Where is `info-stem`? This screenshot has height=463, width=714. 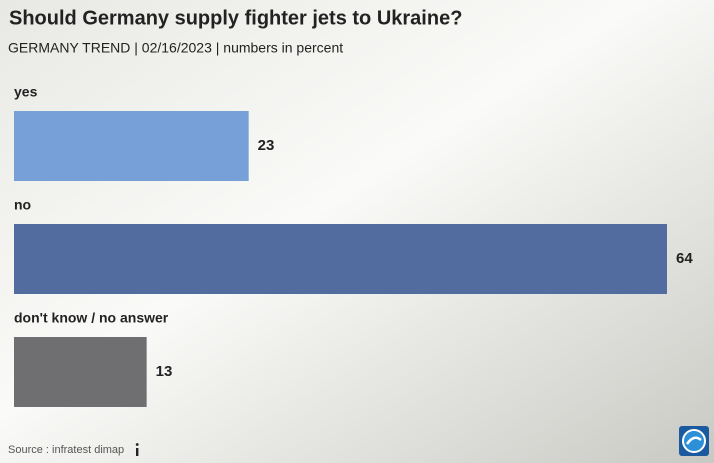
info-stem is located at coordinates (137, 452).